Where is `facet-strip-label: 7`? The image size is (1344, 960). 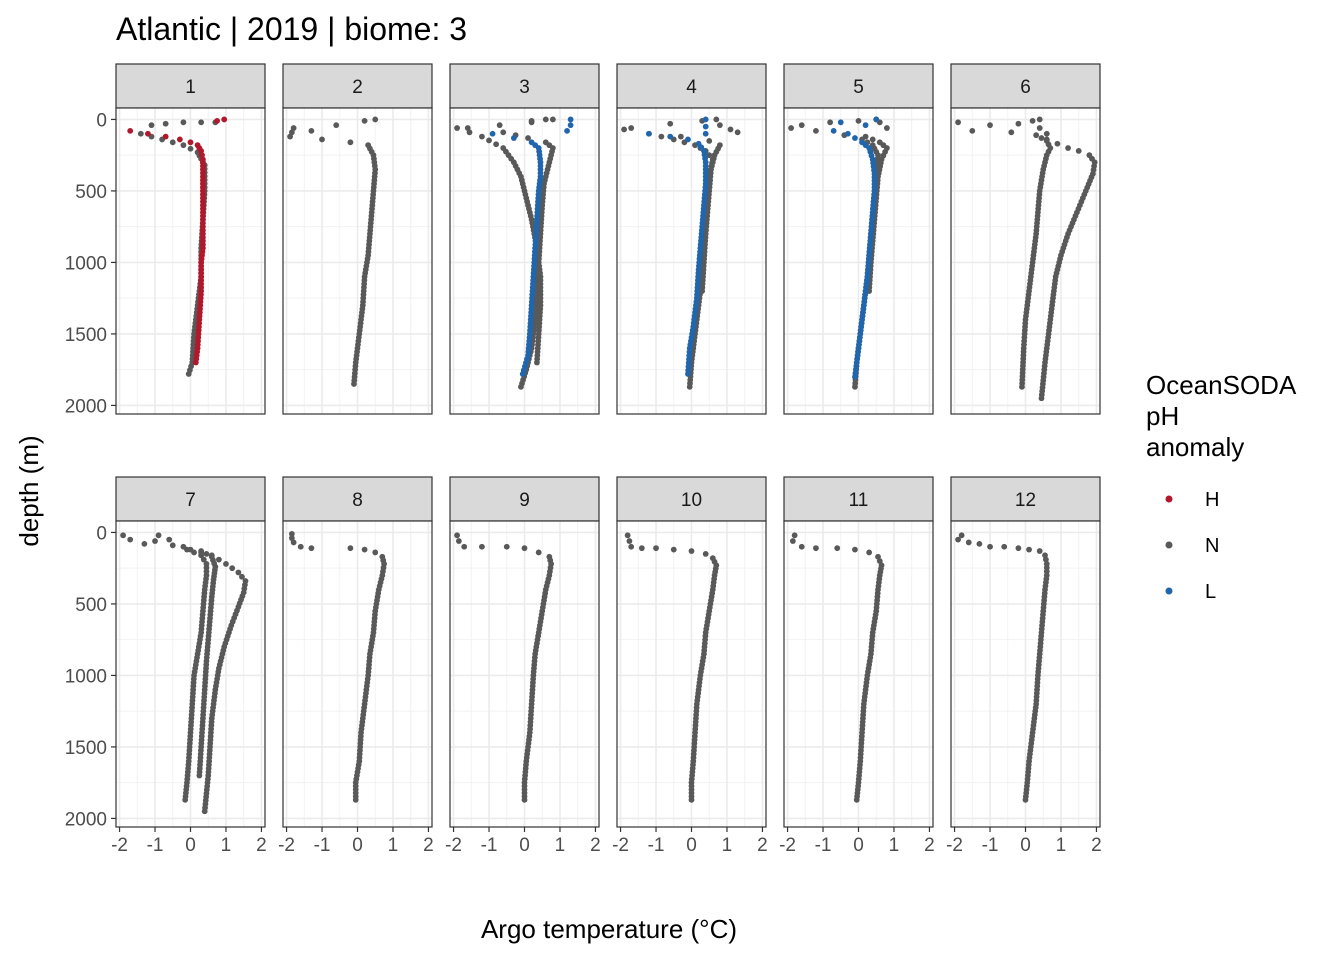 facet-strip-label: 7 is located at coordinates (190, 500).